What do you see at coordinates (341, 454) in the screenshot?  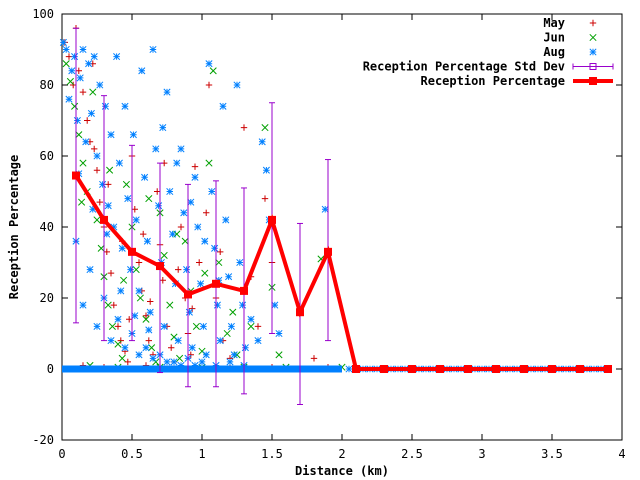 I see `x-tick-label: 2` at bounding box center [341, 454].